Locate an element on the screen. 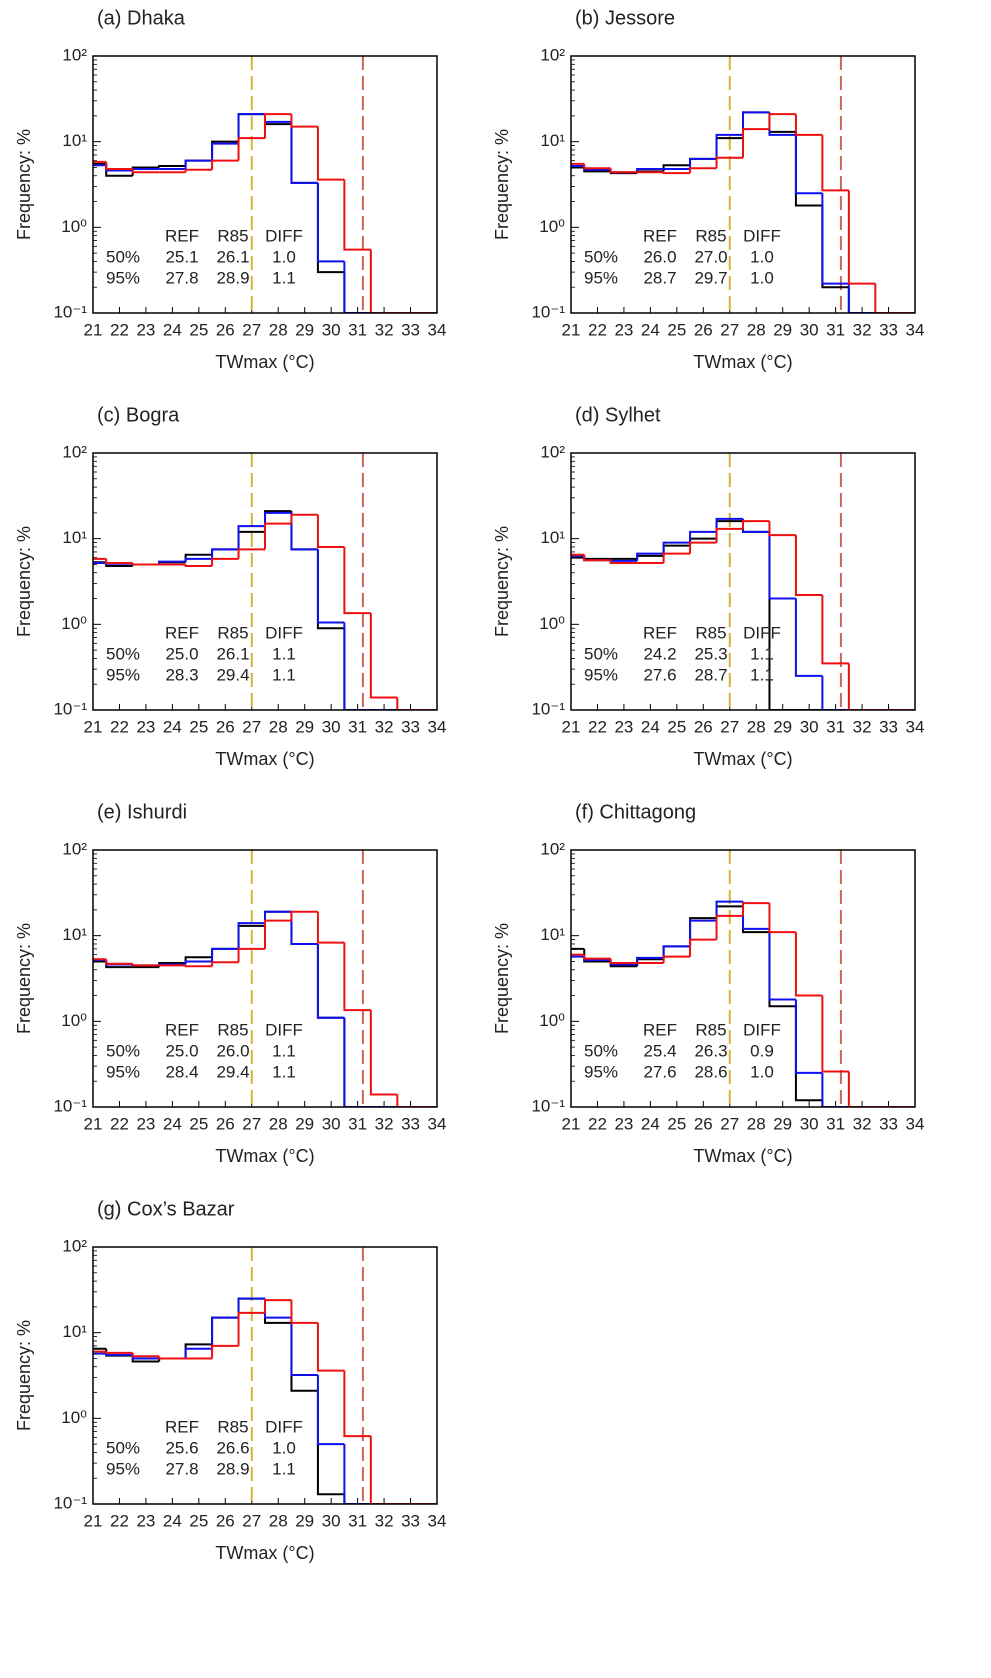 This screenshot has height=1678, width=991. stats-row-label: 50% is located at coordinates (123, 1447).